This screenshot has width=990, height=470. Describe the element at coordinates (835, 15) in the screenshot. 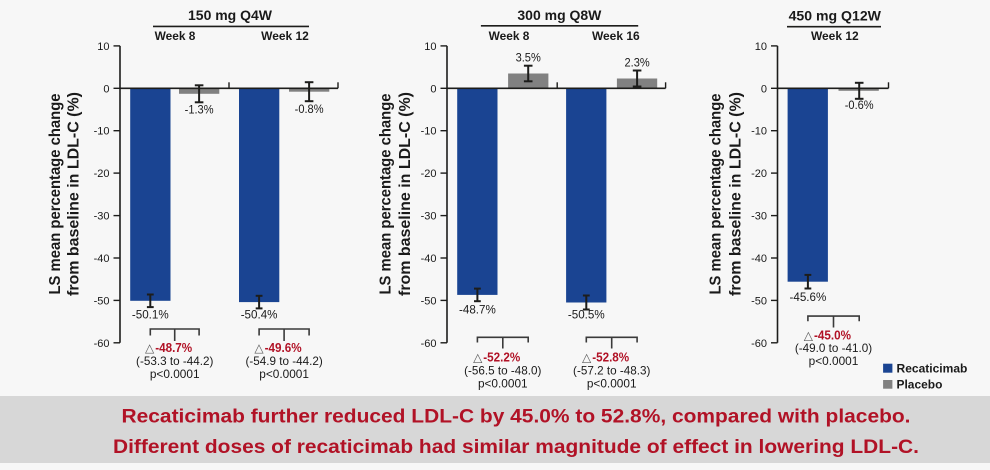

I see `svg-text: 450 mg Q12W` at that location.